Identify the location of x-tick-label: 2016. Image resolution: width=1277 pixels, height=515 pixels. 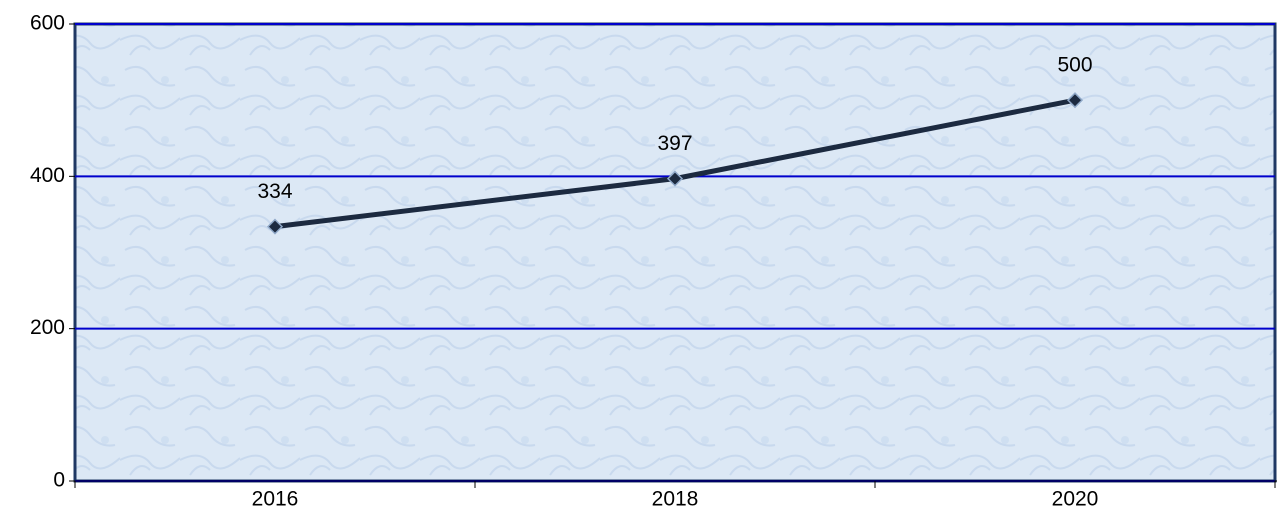
(275, 499).